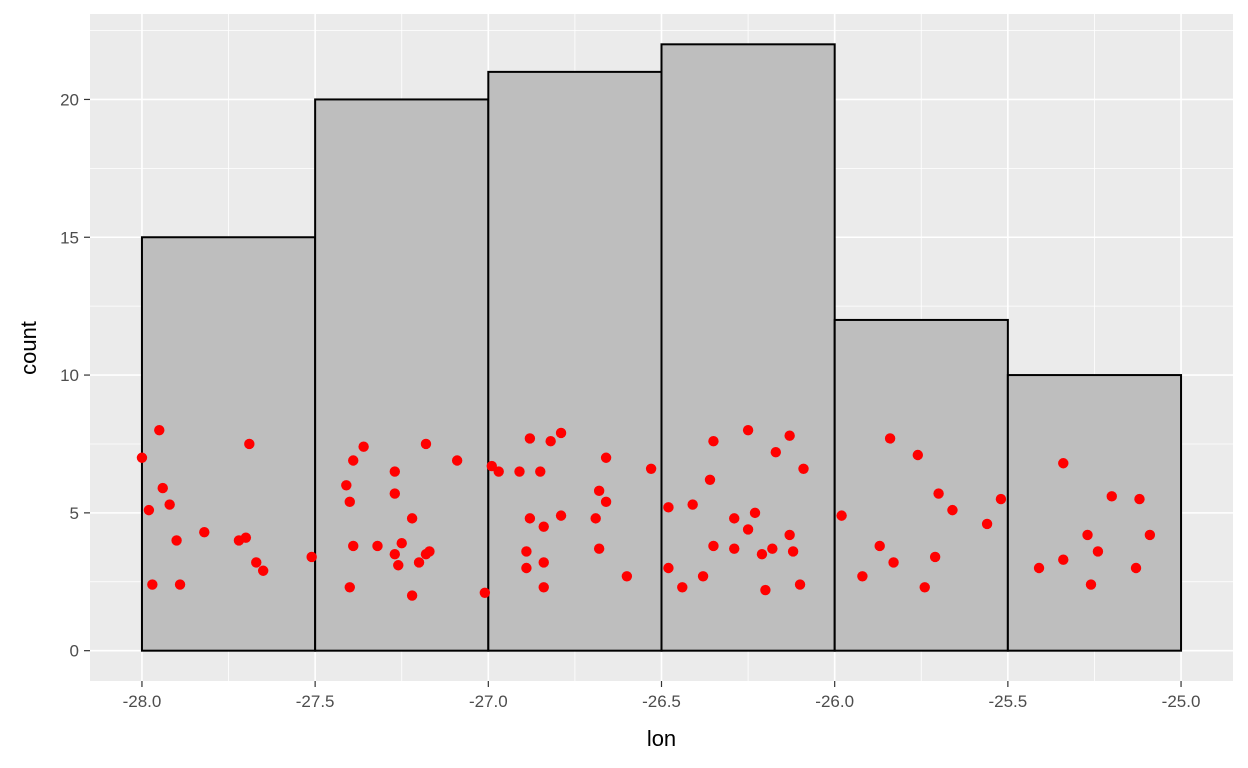  I want to click on x-tick-label: -25.0, so click(1181, 701).